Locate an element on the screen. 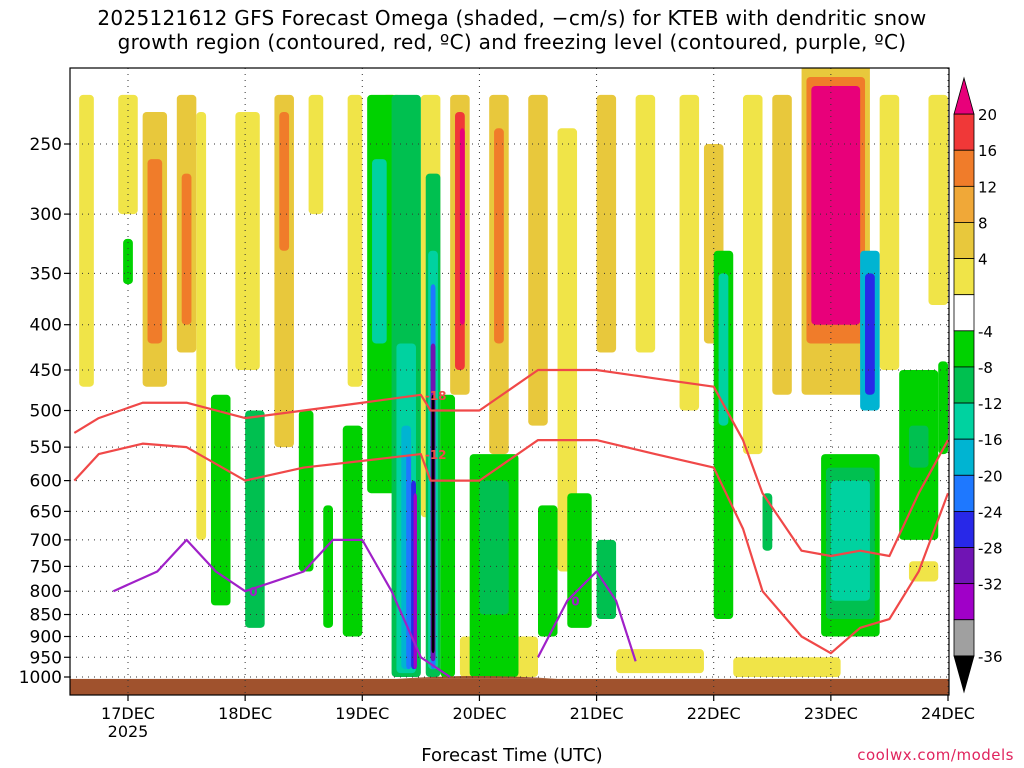  colorbar-tick-label: 12 is located at coordinates (987, 187).